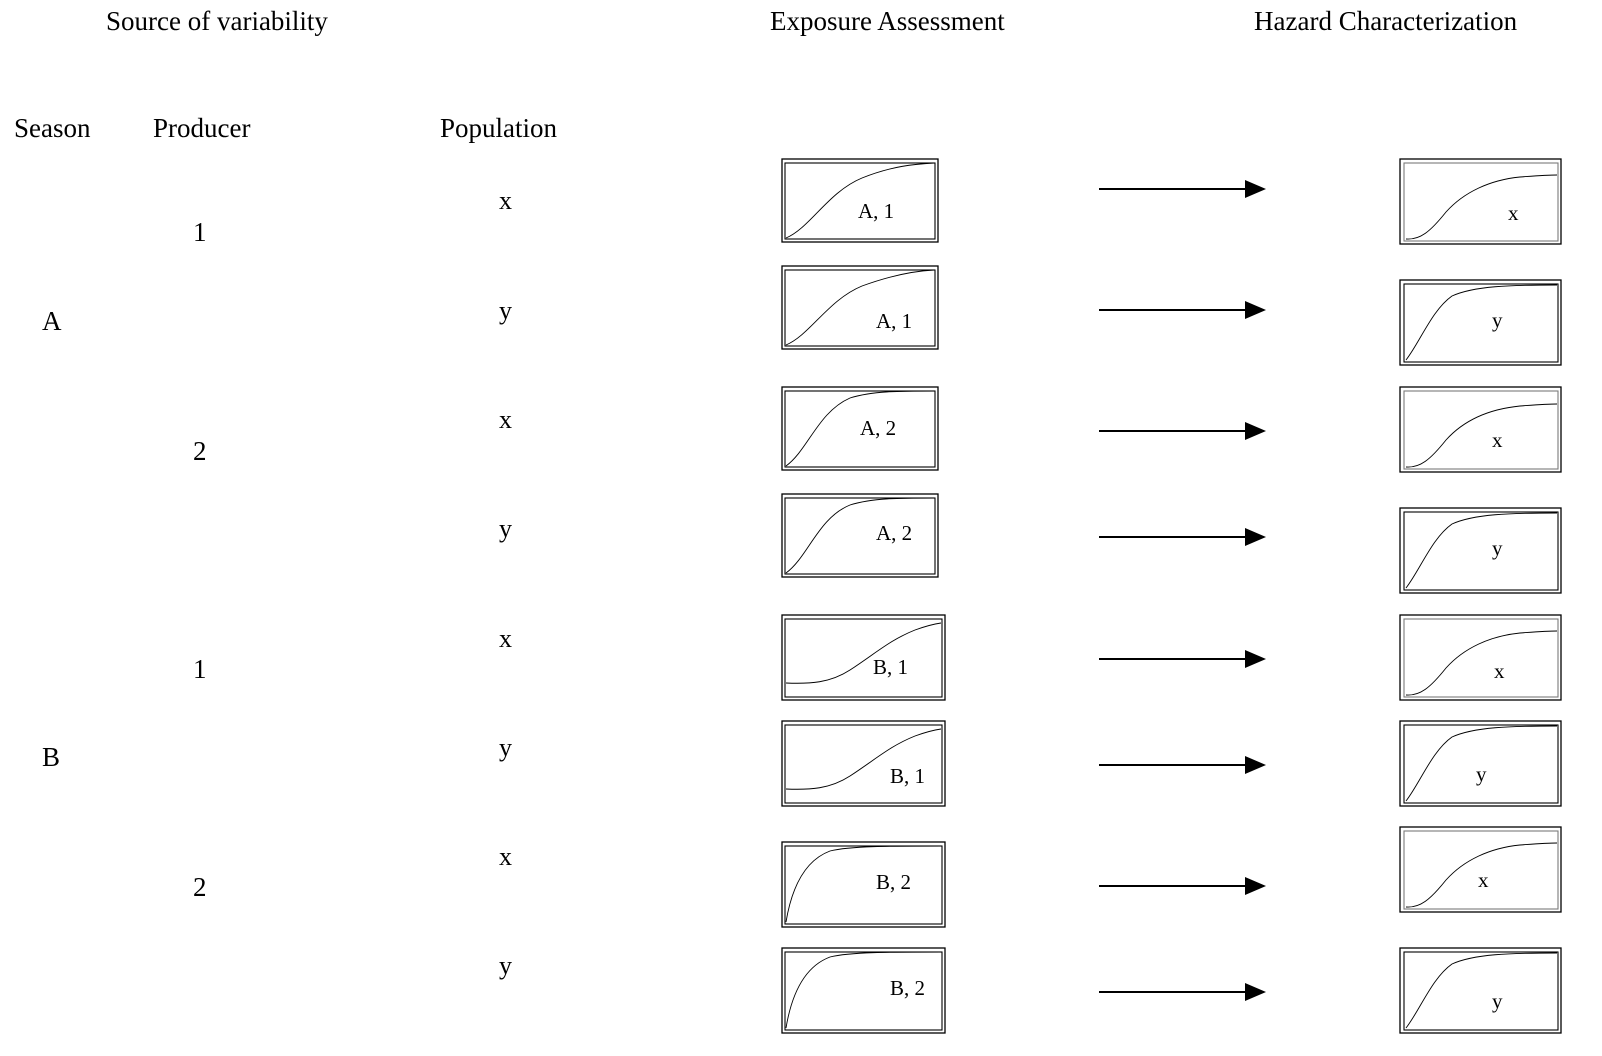 The height and width of the screenshot is (1056, 1602). Describe the element at coordinates (863, 990) in the screenshot. I see `exposure-plot-b2-y: B, 2` at that location.